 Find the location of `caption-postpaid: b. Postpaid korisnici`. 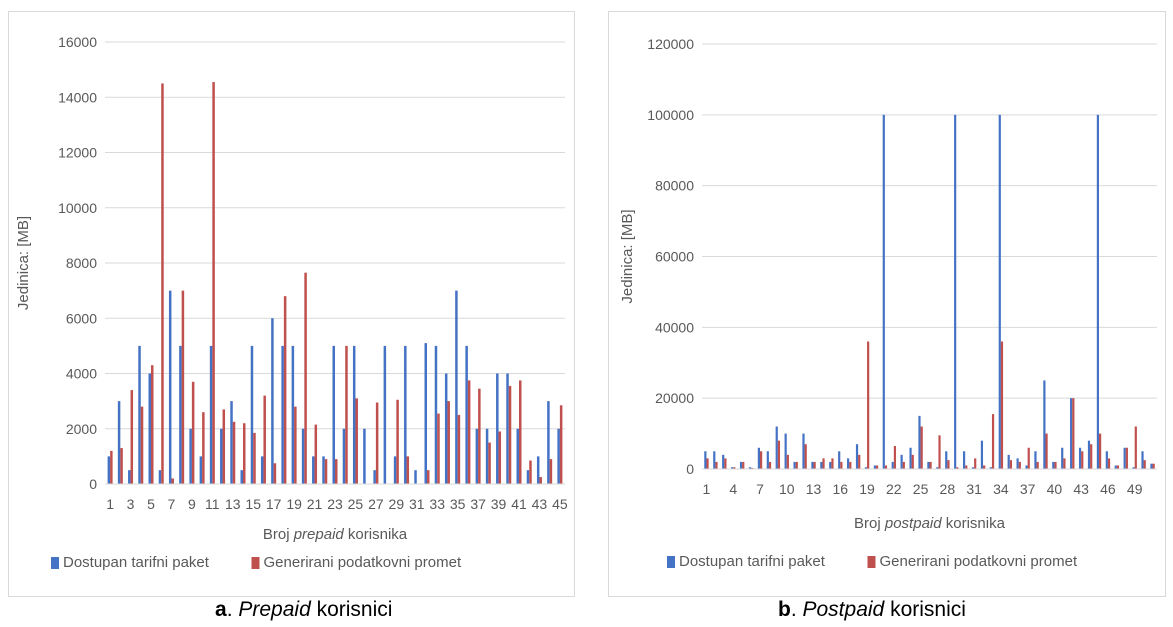

caption-postpaid: b. Postpaid korisnici is located at coordinates (872, 610).